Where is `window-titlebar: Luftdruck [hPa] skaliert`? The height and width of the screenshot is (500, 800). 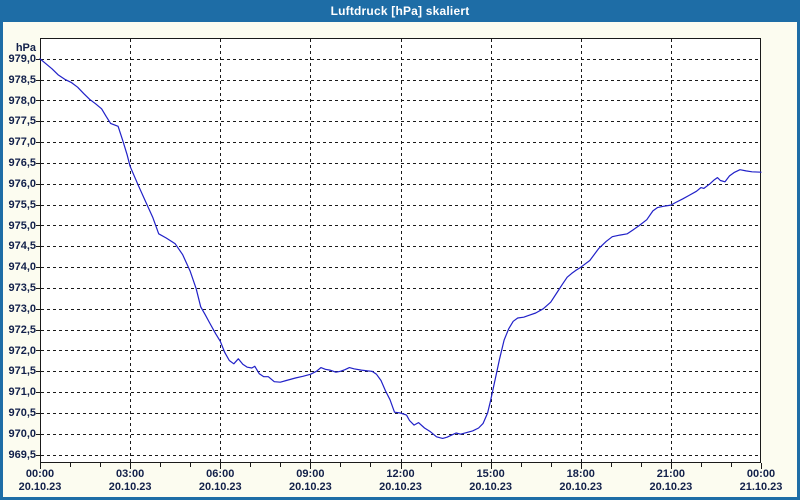 window-titlebar: Luftdruck [hPa] skaliert is located at coordinates (400, 11).